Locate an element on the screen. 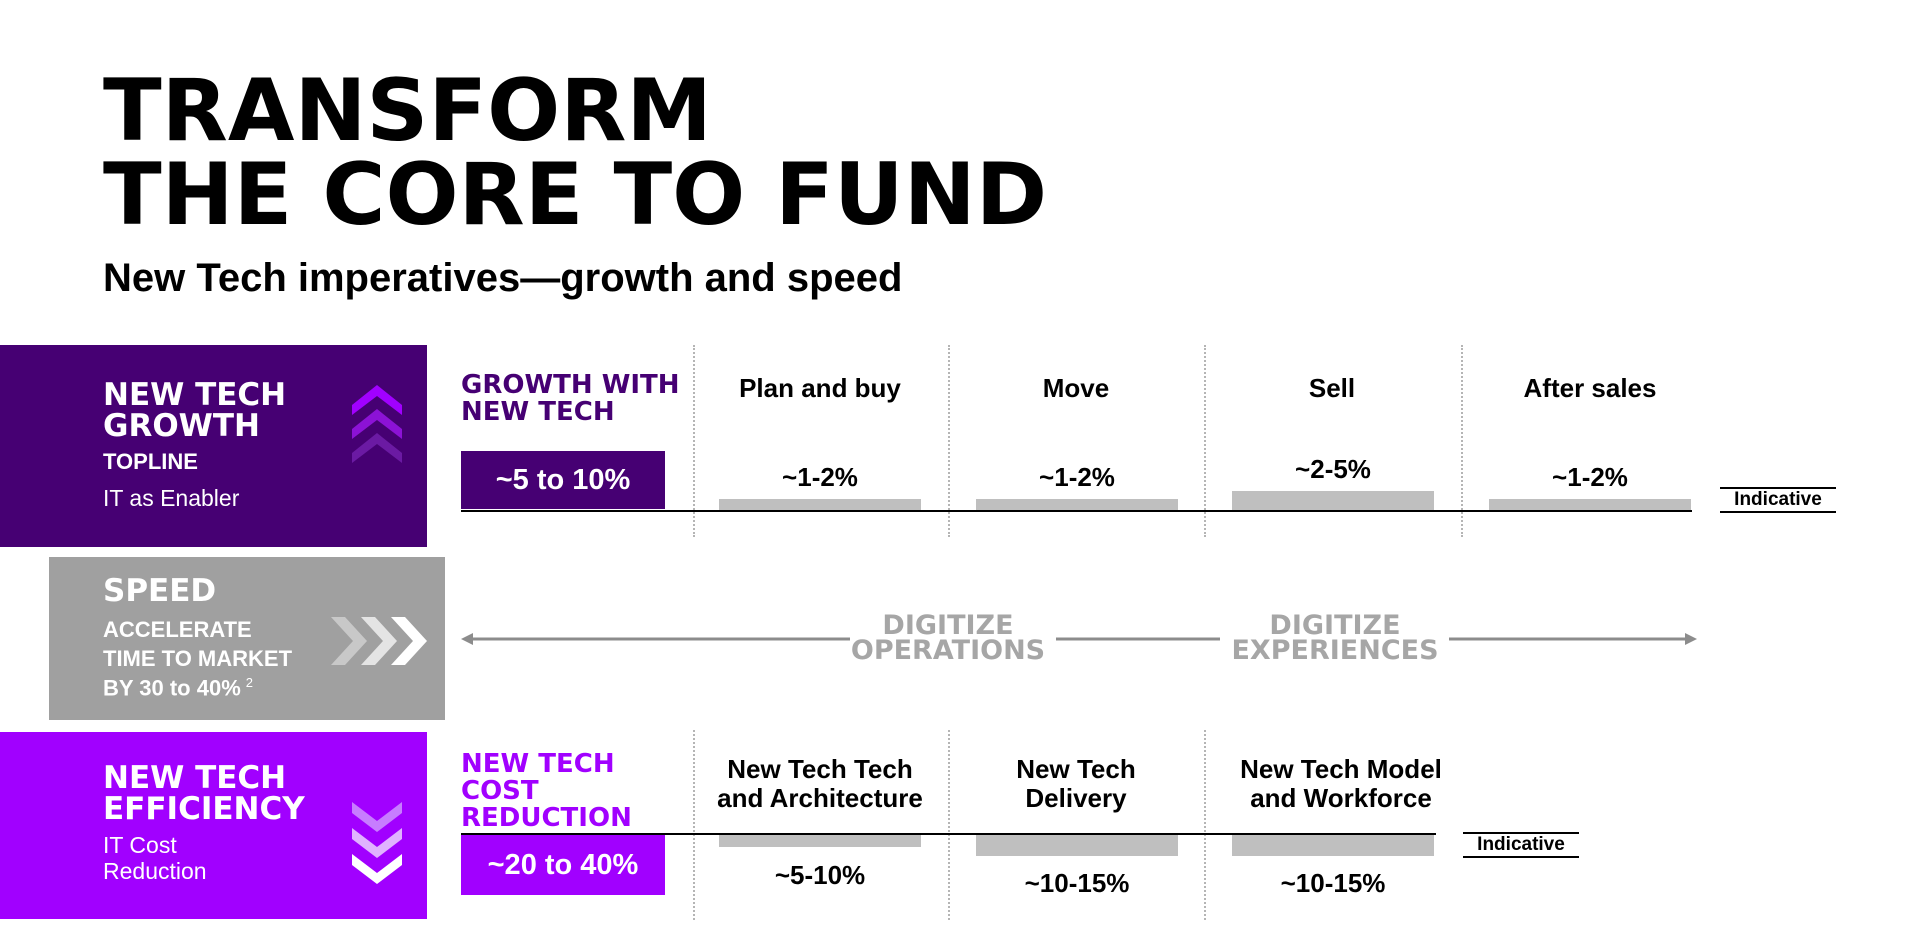 The width and height of the screenshot is (1911, 930). chevrons-down-icon is located at coordinates (377, 843).